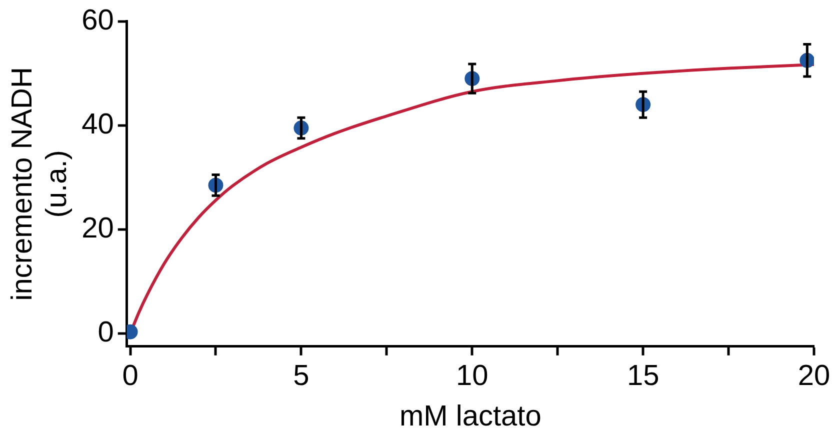 Image resolution: width=836 pixels, height=439 pixels. What do you see at coordinates (106, 332) in the screenshot?
I see `y-tick-label: 0` at bounding box center [106, 332].